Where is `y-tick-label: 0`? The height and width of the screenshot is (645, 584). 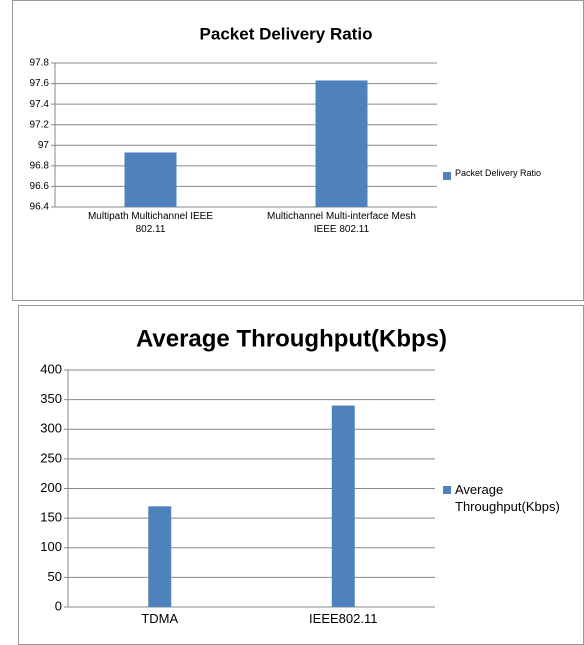
y-tick-label: 0 is located at coordinates (58, 605).